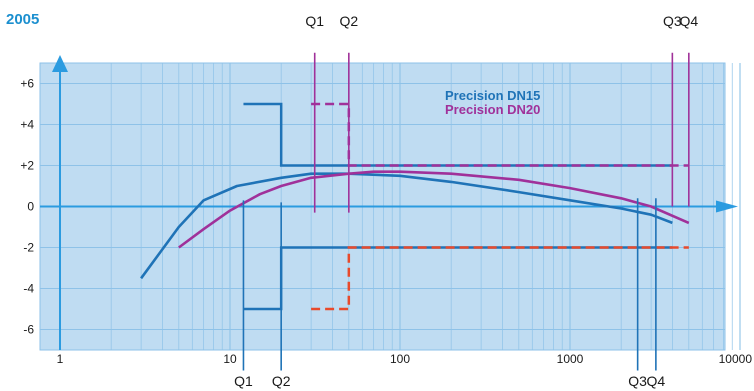 The width and height of the screenshot is (754, 391). Describe the element at coordinates (30, 207) in the screenshot. I see `y-tick-label: 0` at that location.